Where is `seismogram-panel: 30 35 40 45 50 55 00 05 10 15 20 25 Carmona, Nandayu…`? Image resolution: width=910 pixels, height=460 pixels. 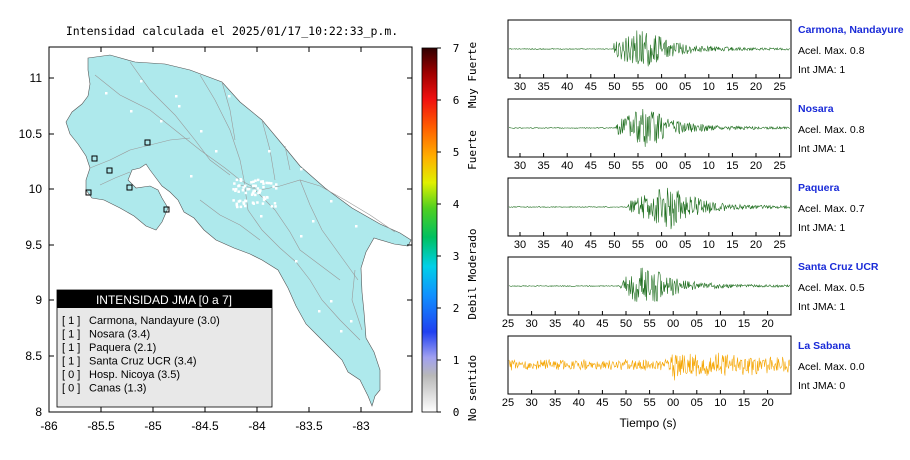 seismogram-panel: 30 35 40 45 50 55 00 05 10 15 20 25 Carmona, Nandayu… is located at coordinates (705, 56).